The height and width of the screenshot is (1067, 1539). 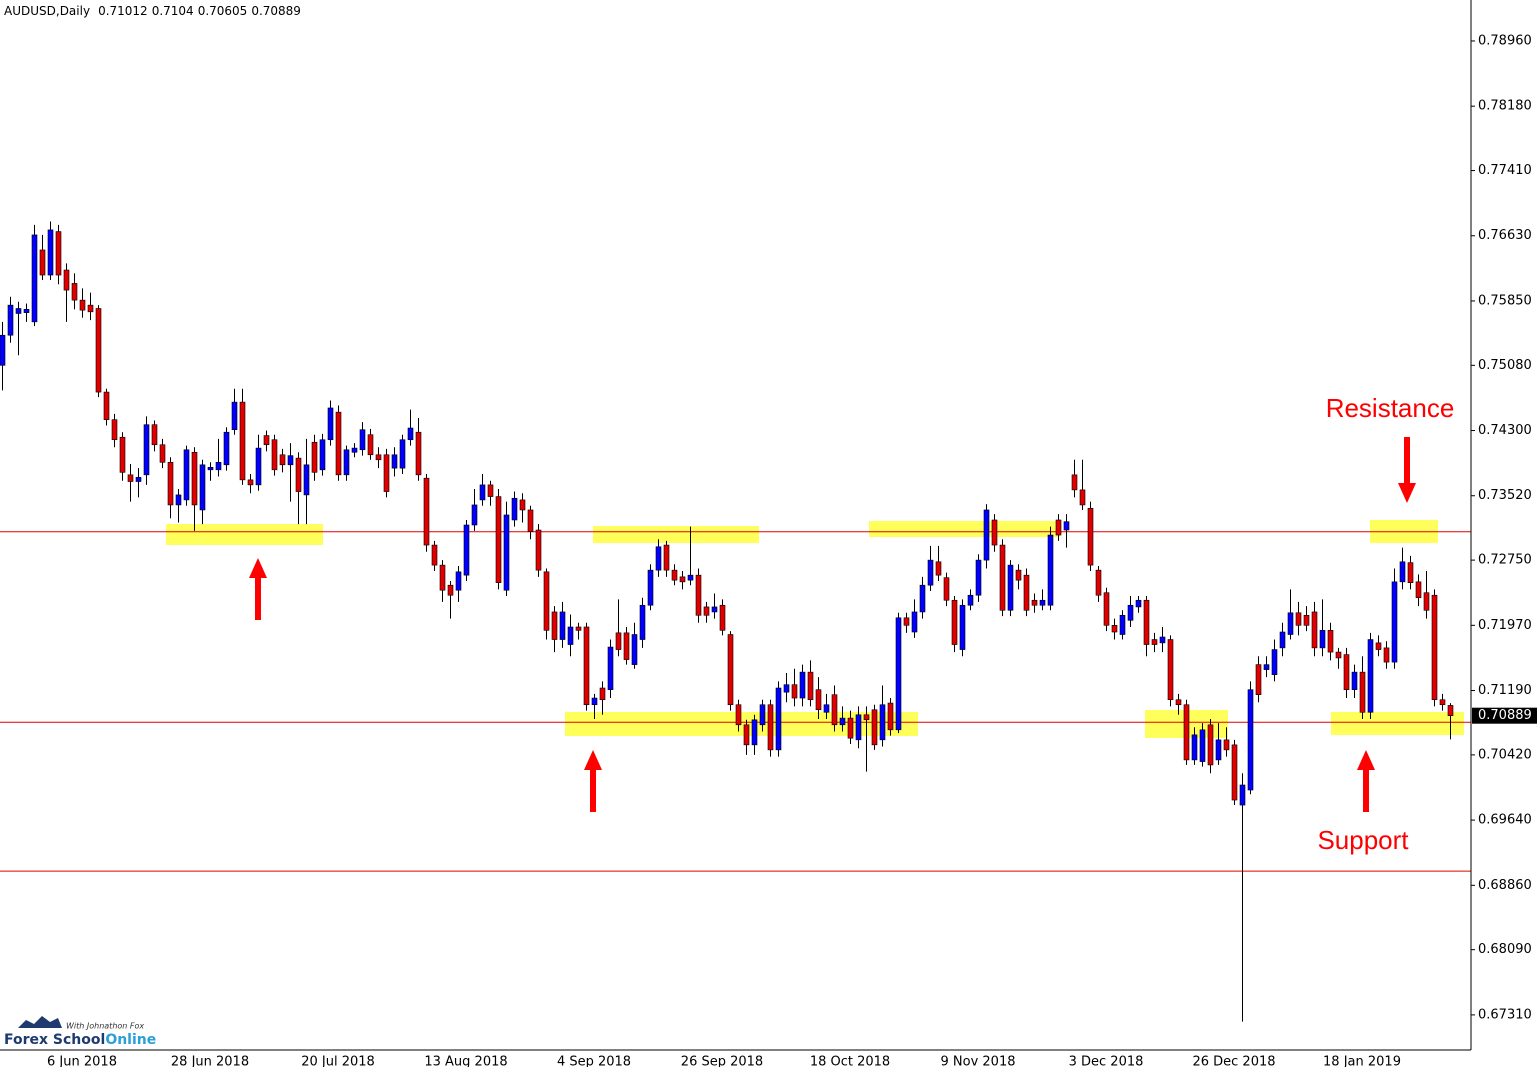 I want to click on x-tick-label: 13 Aug 2018, so click(x=465, y=1061).